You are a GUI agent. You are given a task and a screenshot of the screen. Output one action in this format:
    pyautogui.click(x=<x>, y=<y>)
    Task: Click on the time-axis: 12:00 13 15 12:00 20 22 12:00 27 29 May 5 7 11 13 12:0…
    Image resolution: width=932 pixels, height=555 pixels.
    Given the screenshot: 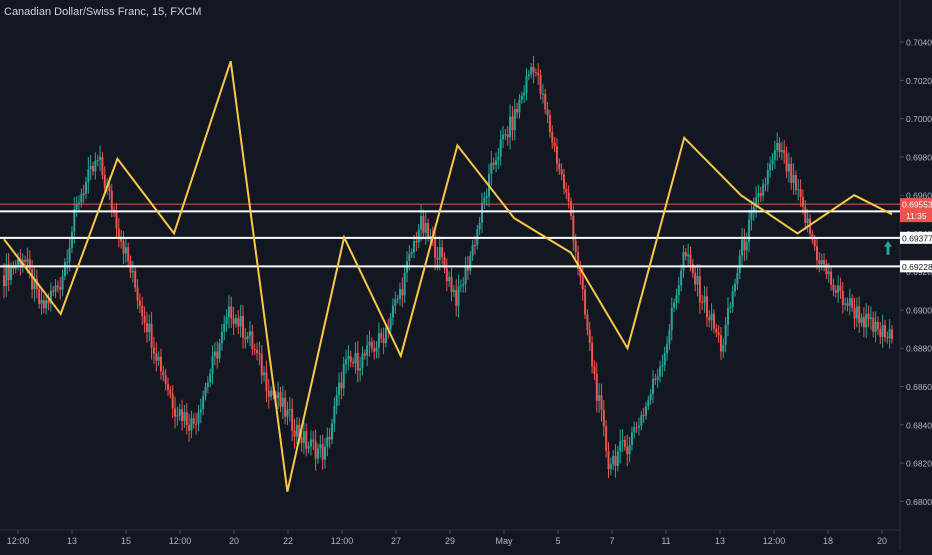 What is the action you would take?
    pyautogui.click(x=447, y=538)
    